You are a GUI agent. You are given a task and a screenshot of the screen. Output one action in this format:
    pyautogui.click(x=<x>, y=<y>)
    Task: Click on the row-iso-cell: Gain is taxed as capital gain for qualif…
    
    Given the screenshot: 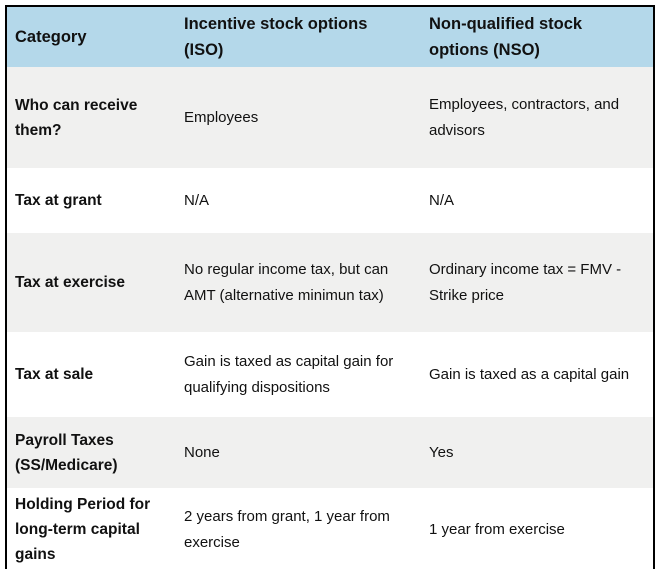 What is the action you would take?
    pyautogui.click(x=298, y=375)
    